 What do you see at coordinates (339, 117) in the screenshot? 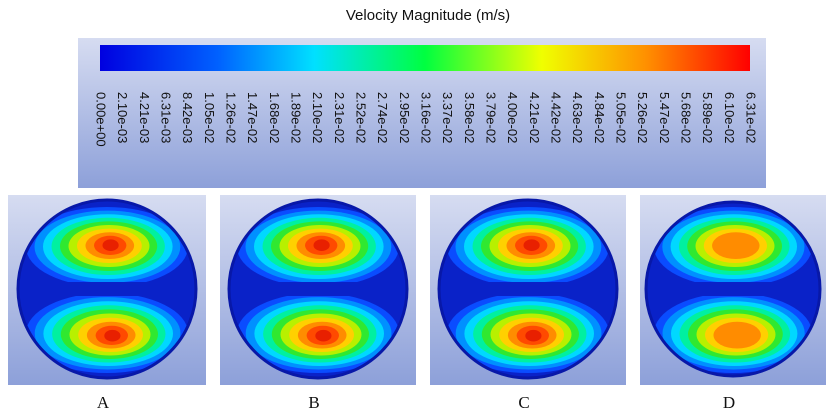
I see `tick-label: 2.31e-02` at bounding box center [339, 117].